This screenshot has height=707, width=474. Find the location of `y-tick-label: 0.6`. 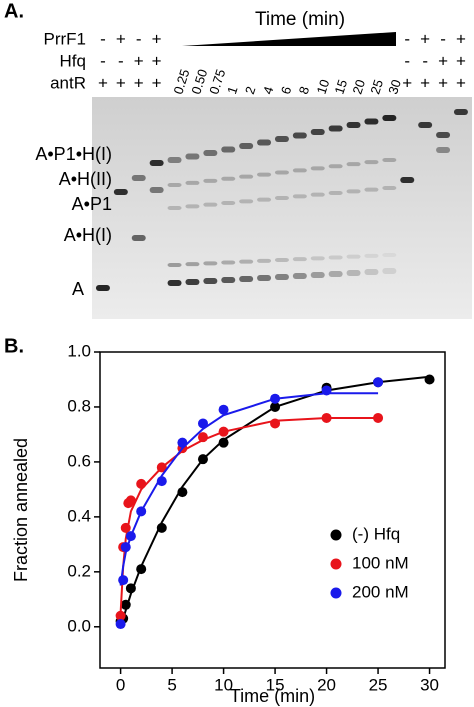

y-tick-label: 0.6 is located at coordinates (79, 460).